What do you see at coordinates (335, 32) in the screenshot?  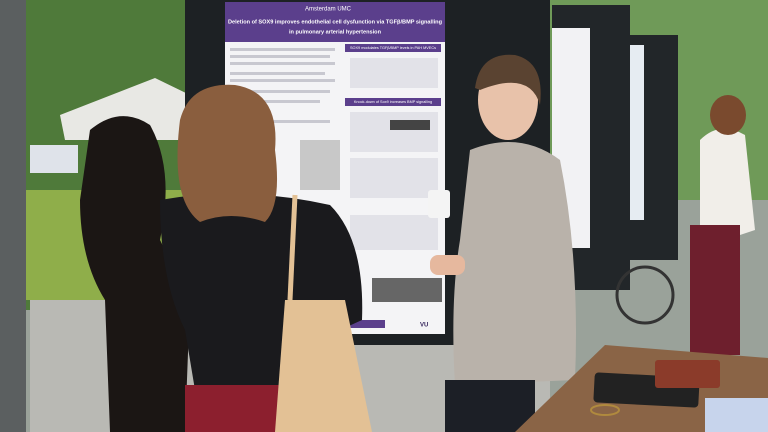 I see `poster-title: in pulmonary arterial hypertension` at bounding box center [335, 32].